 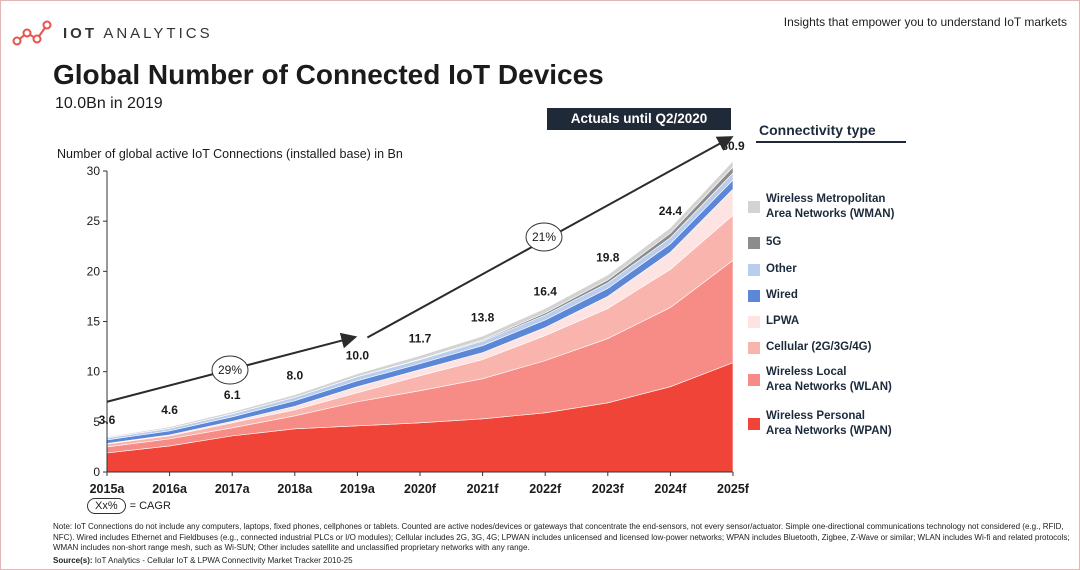 What do you see at coordinates (94, 221) in the screenshot?
I see `y-tick-label: 25` at bounding box center [94, 221].